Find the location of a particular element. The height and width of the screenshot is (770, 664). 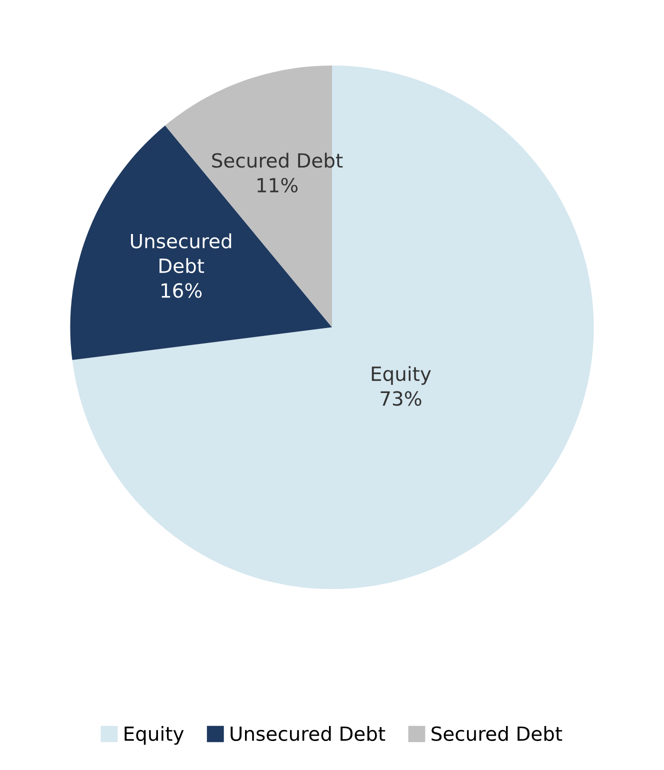

slice-label: Unsecured Debt is located at coordinates (181, 253).